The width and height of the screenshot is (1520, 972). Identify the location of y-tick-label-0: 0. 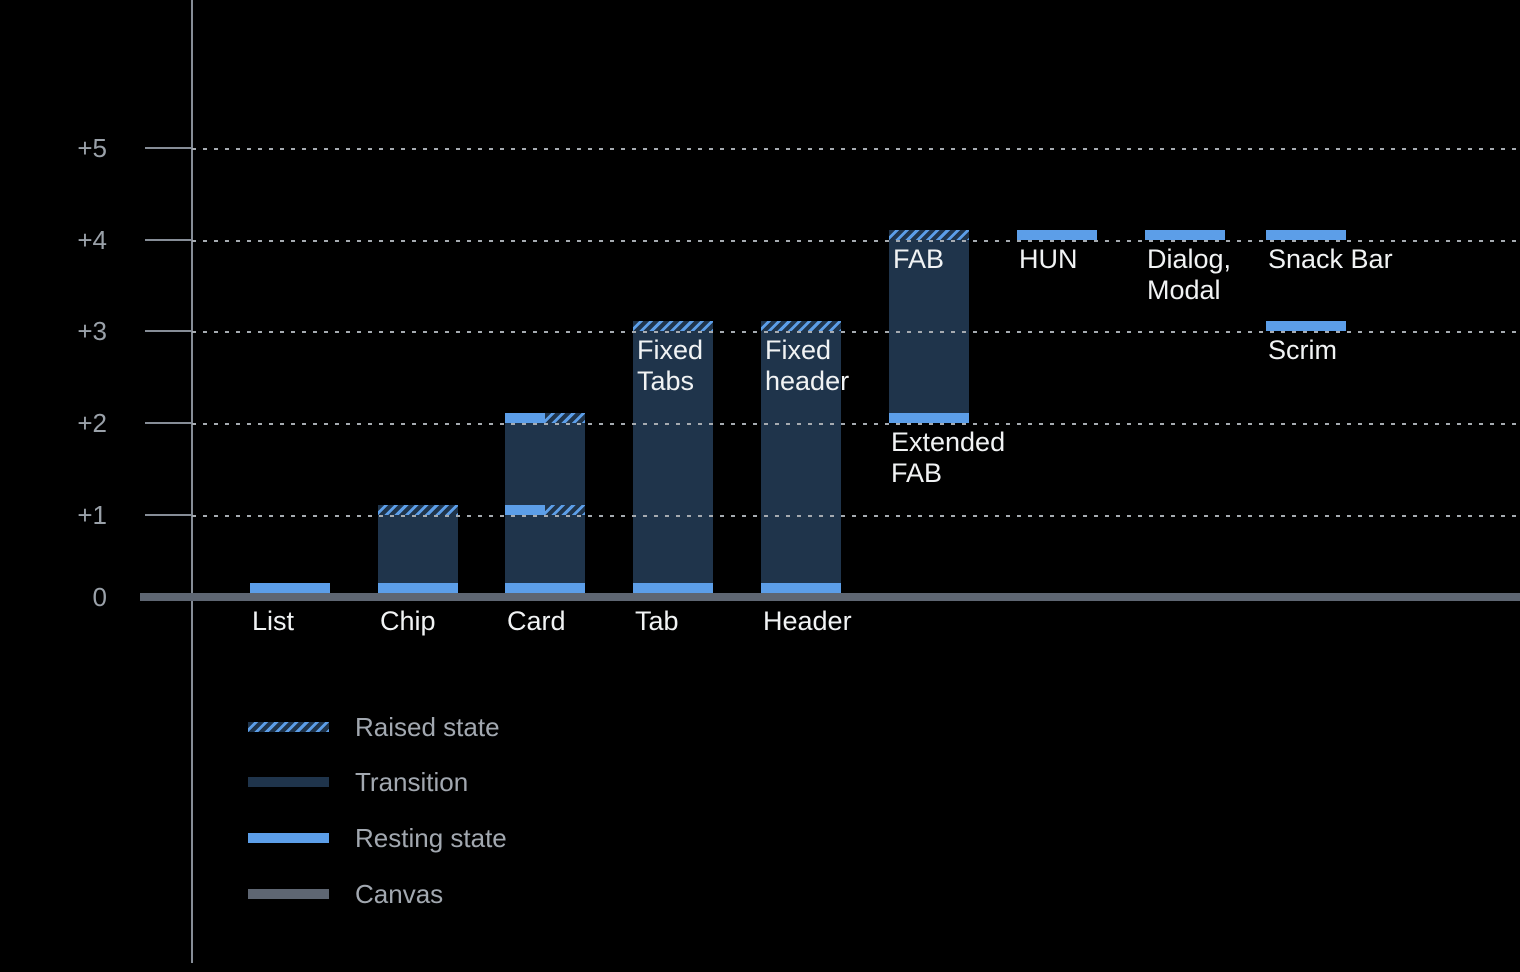
(99, 597).